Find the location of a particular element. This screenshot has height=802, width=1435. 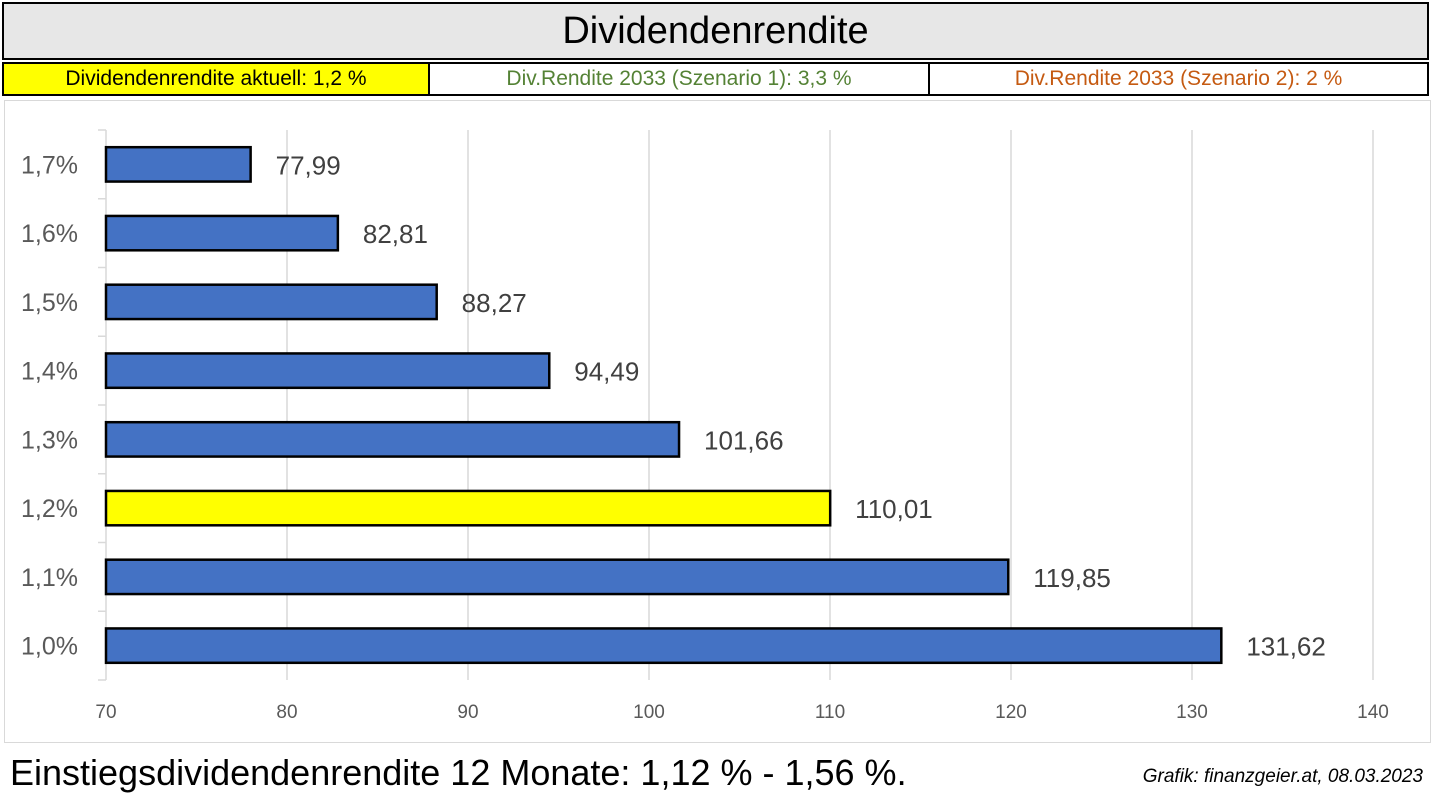

x-tick-label: 110 is located at coordinates (830, 712).